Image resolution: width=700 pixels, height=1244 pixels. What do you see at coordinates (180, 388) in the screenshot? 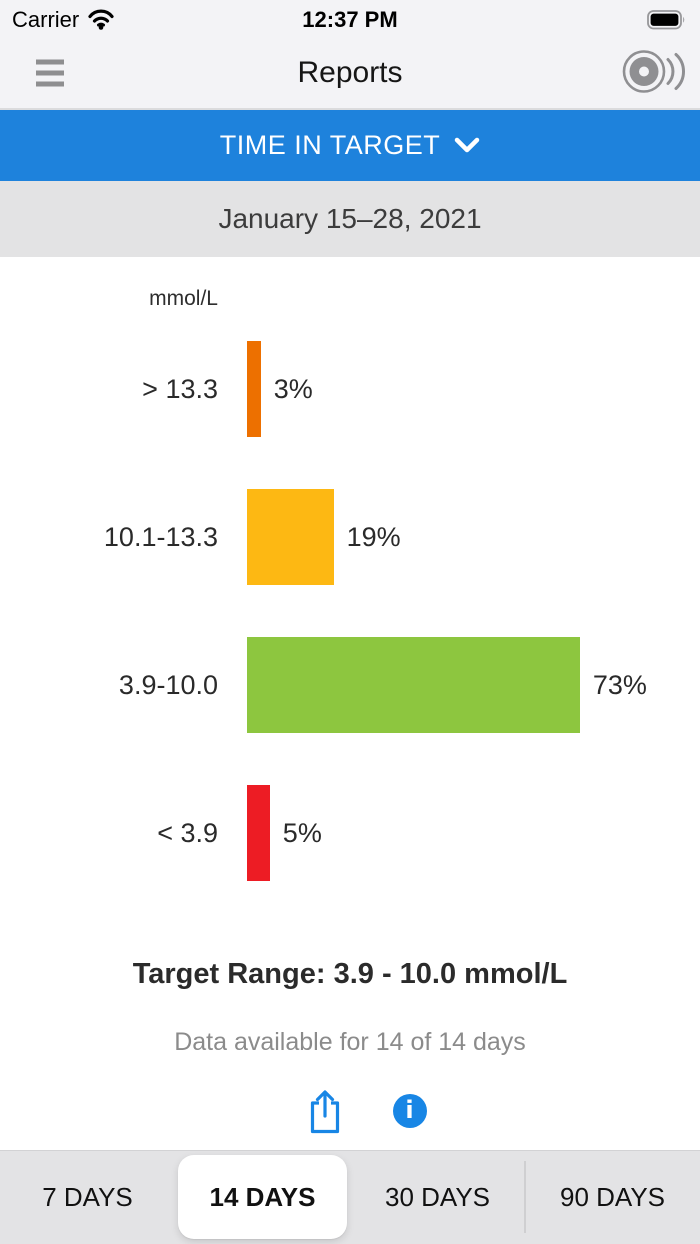
I see `range-label: > 13.3` at bounding box center [180, 388].